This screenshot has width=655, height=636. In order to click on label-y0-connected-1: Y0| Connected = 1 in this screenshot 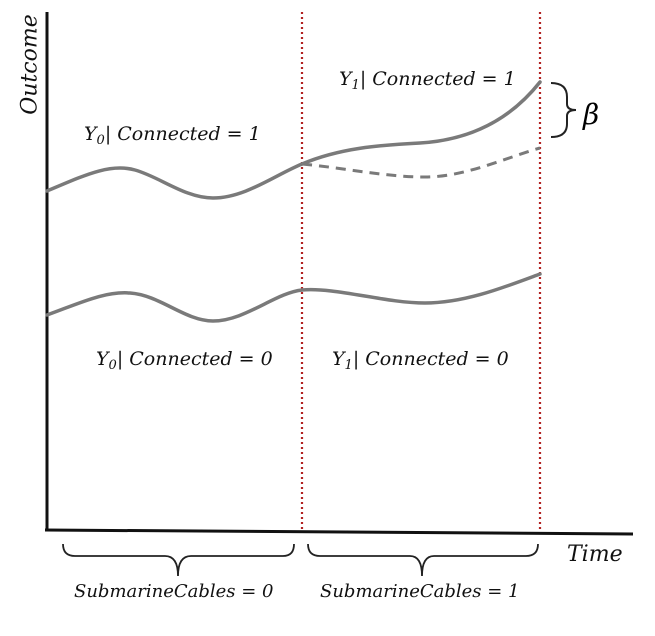, I will do `click(172, 135)`.